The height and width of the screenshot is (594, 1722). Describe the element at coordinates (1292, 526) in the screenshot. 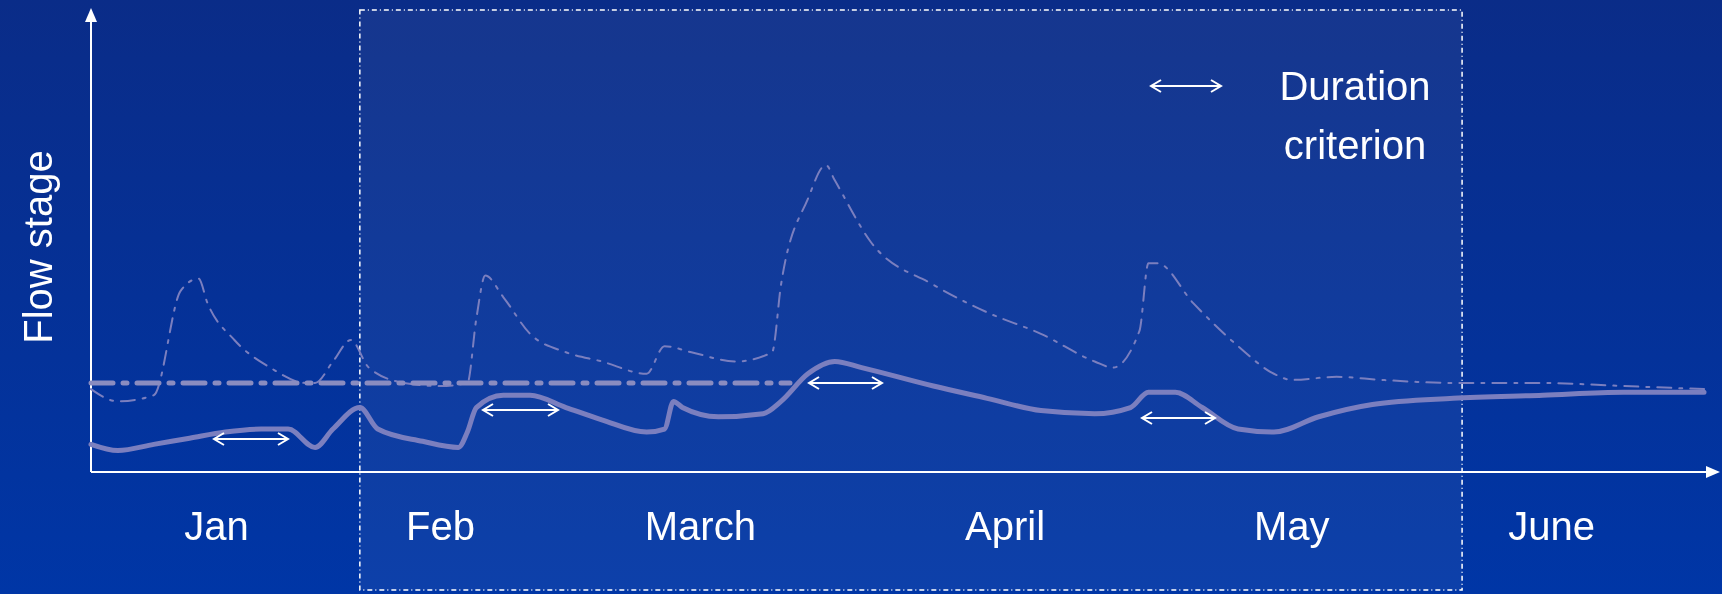

I see `x-tick-label: May` at that location.